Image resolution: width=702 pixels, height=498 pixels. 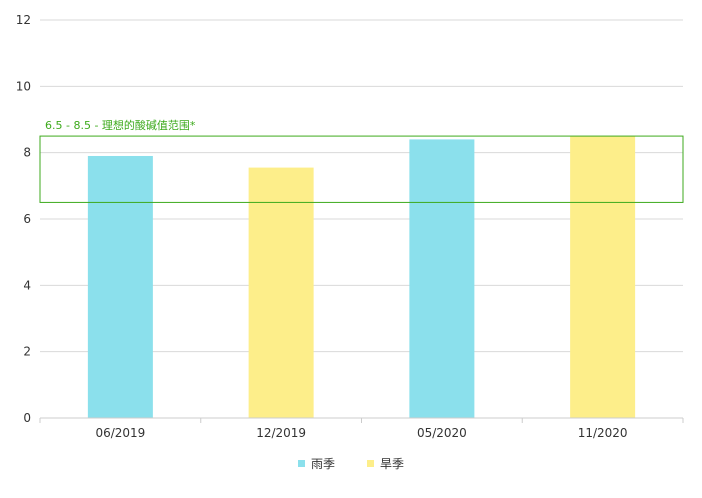 I want to click on x-tick-label: 12/2019, so click(x=281, y=433).